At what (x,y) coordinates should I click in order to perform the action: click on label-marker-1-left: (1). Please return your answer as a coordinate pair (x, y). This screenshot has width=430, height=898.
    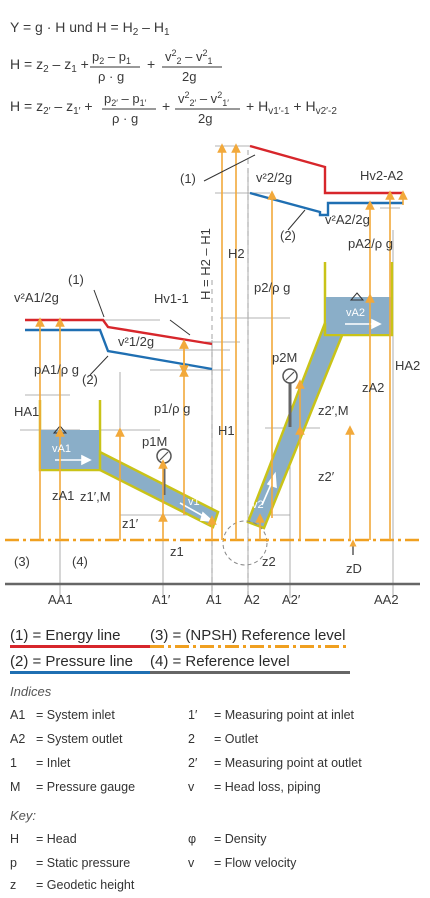
    Looking at the image, I should click on (76, 279).